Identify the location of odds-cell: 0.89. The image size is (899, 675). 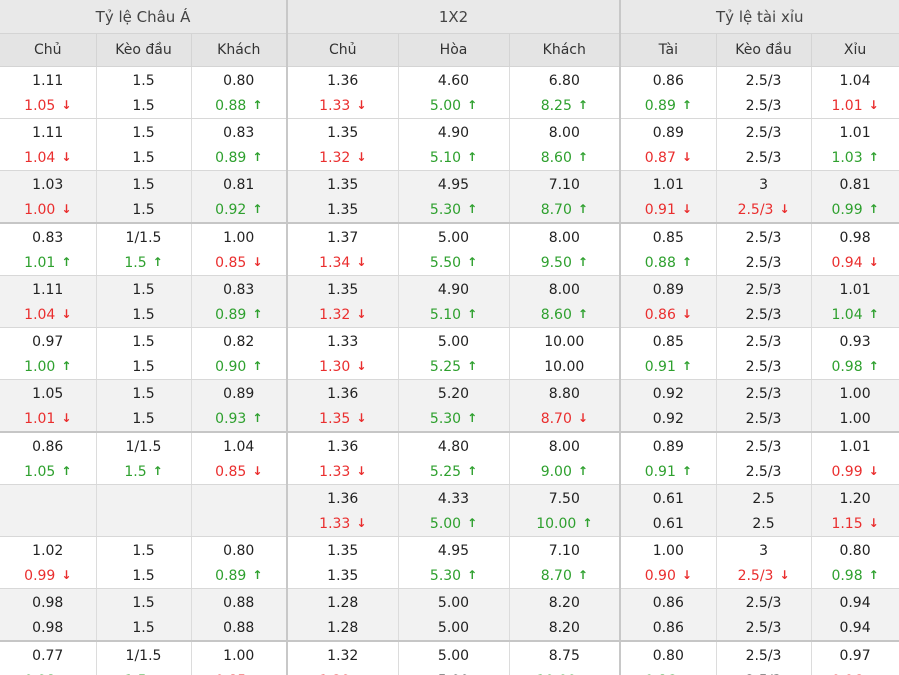
(668, 288).